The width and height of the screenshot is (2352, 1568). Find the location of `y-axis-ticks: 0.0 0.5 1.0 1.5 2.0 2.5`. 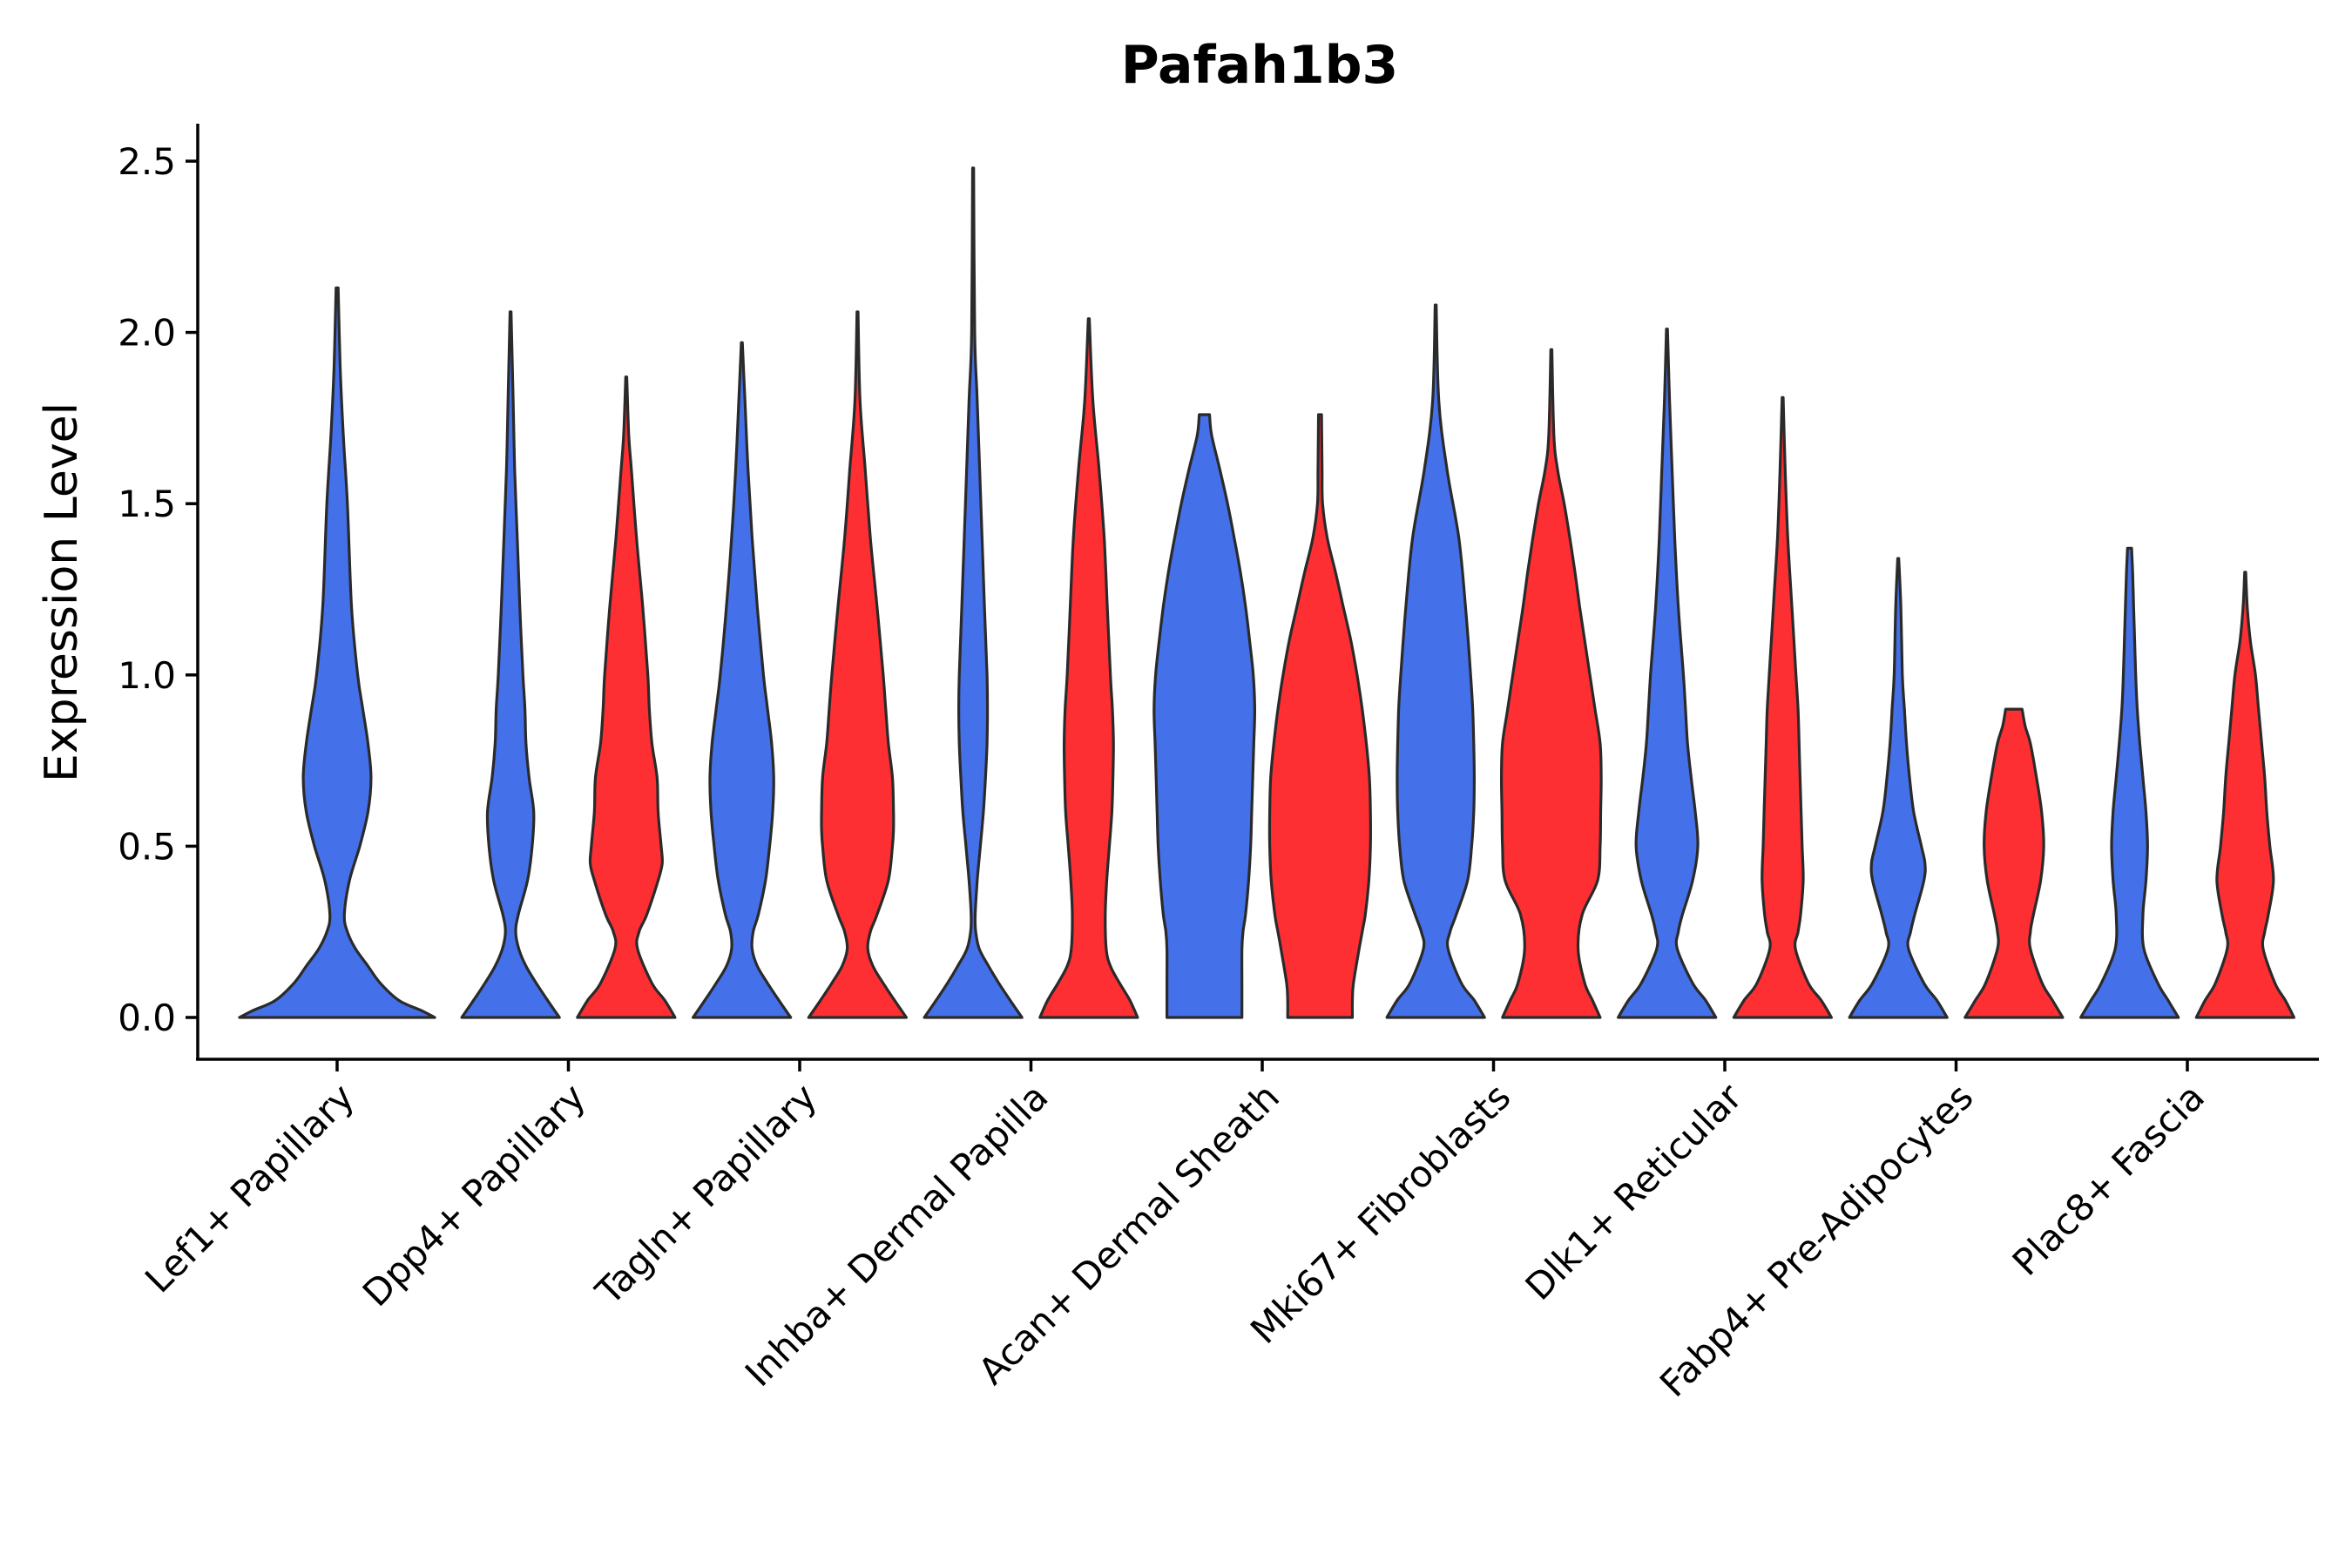

y-axis-ticks: 0.0 0.5 1.0 1.5 2.0 2.5 is located at coordinates (158, 589).